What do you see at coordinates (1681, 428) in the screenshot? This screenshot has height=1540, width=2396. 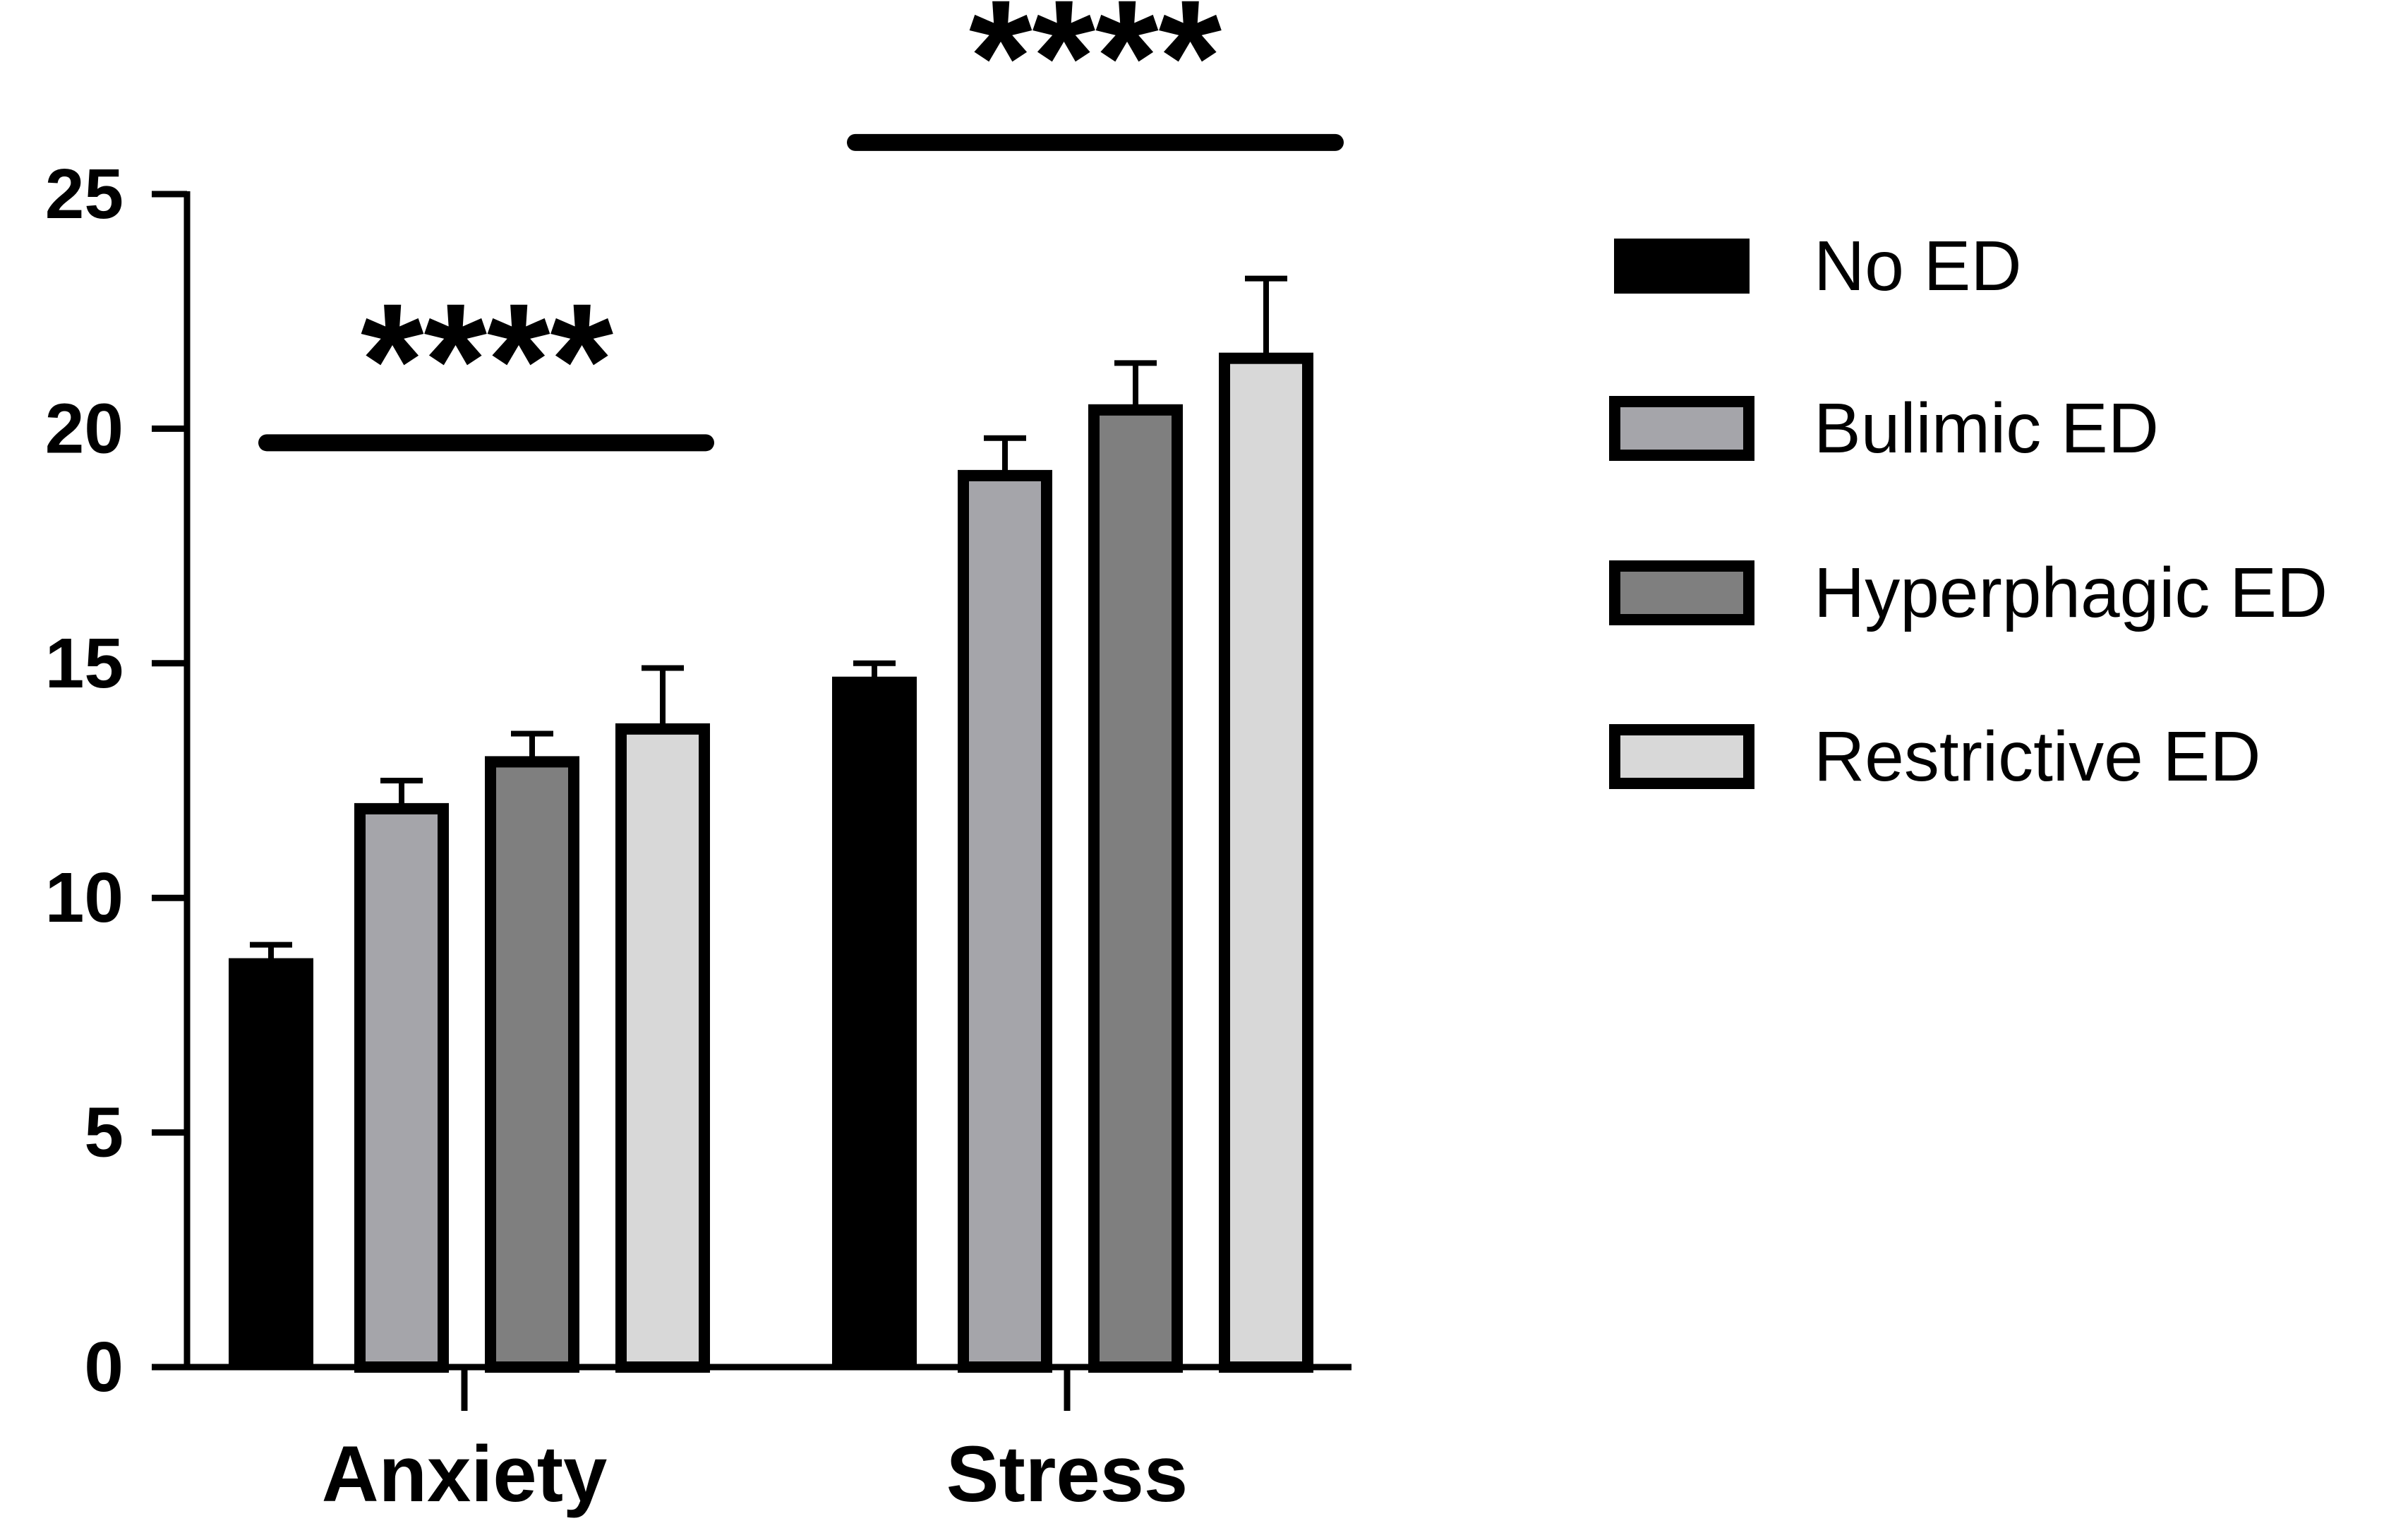 I see `legend-swatch-bulimic-ed` at bounding box center [1681, 428].